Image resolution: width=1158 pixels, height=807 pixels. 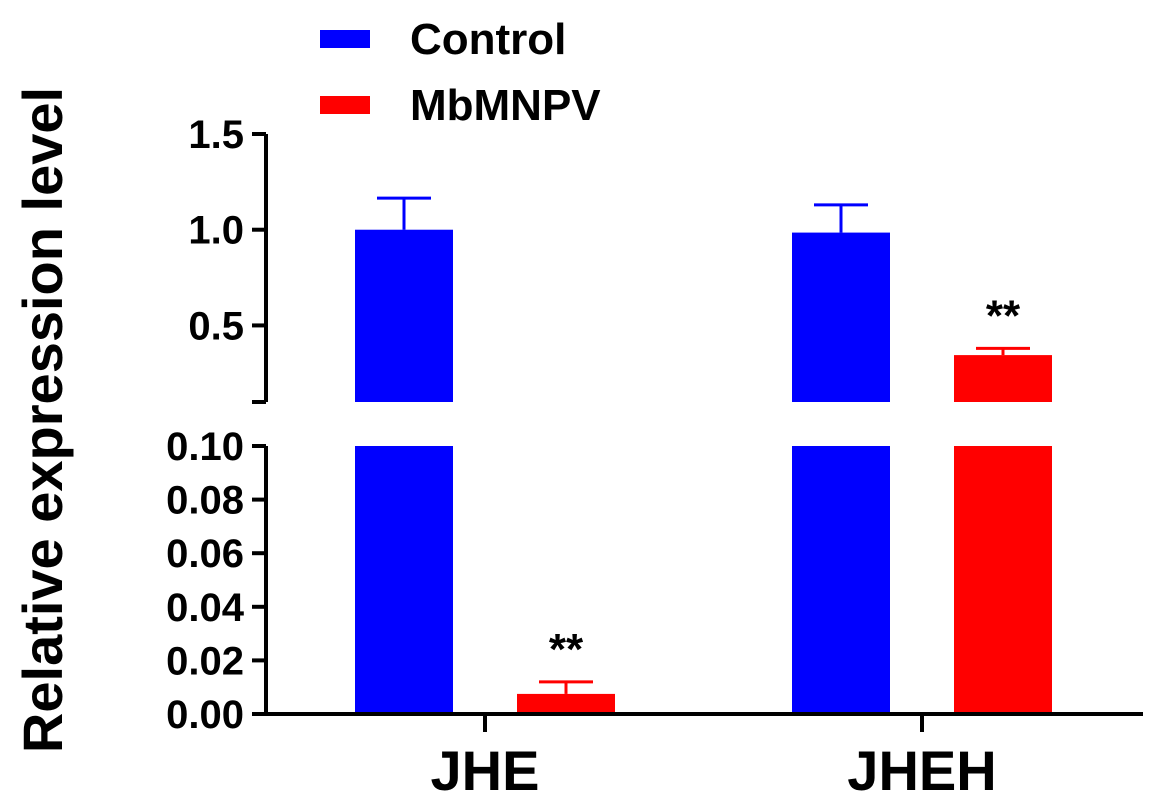 What do you see at coordinates (345, 105) in the screenshot?
I see `legend-swatch-mbmnpv` at bounding box center [345, 105].